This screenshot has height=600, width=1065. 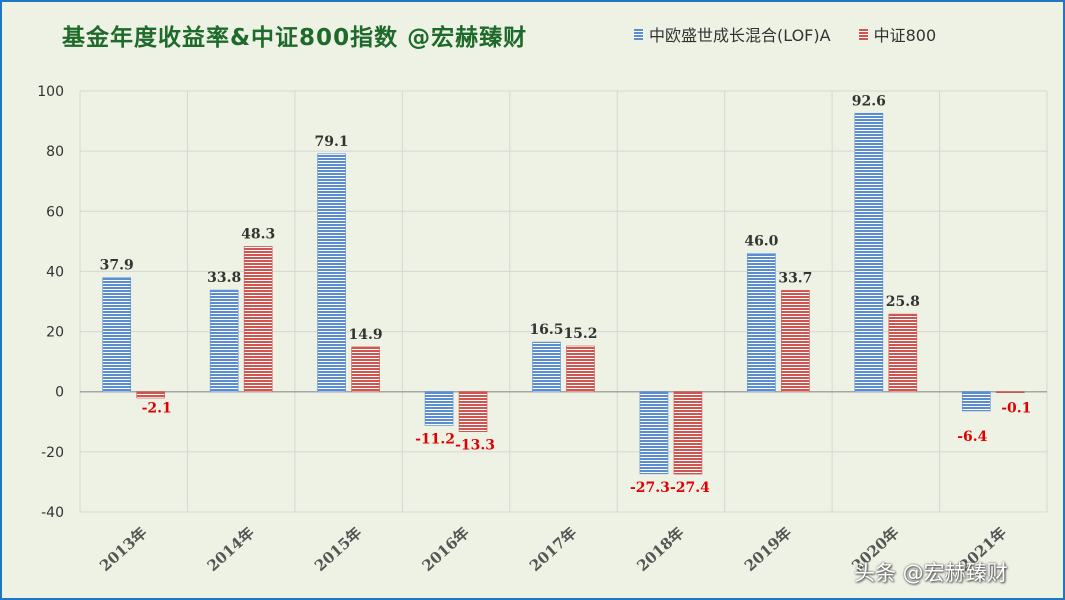 What do you see at coordinates (366, 335) in the screenshot?
I see `data-label-index: 14.9` at bounding box center [366, 335].